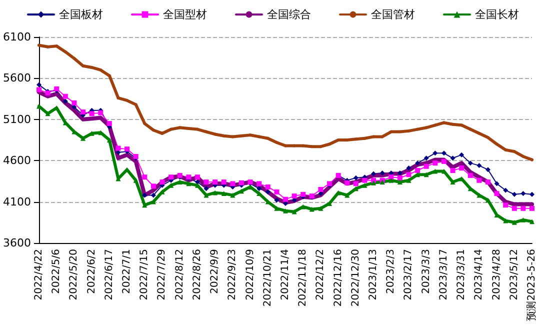  Describe the element at coordinates (16, 243) in the screenshot. I see `y-tick-label: 3600` at that location.